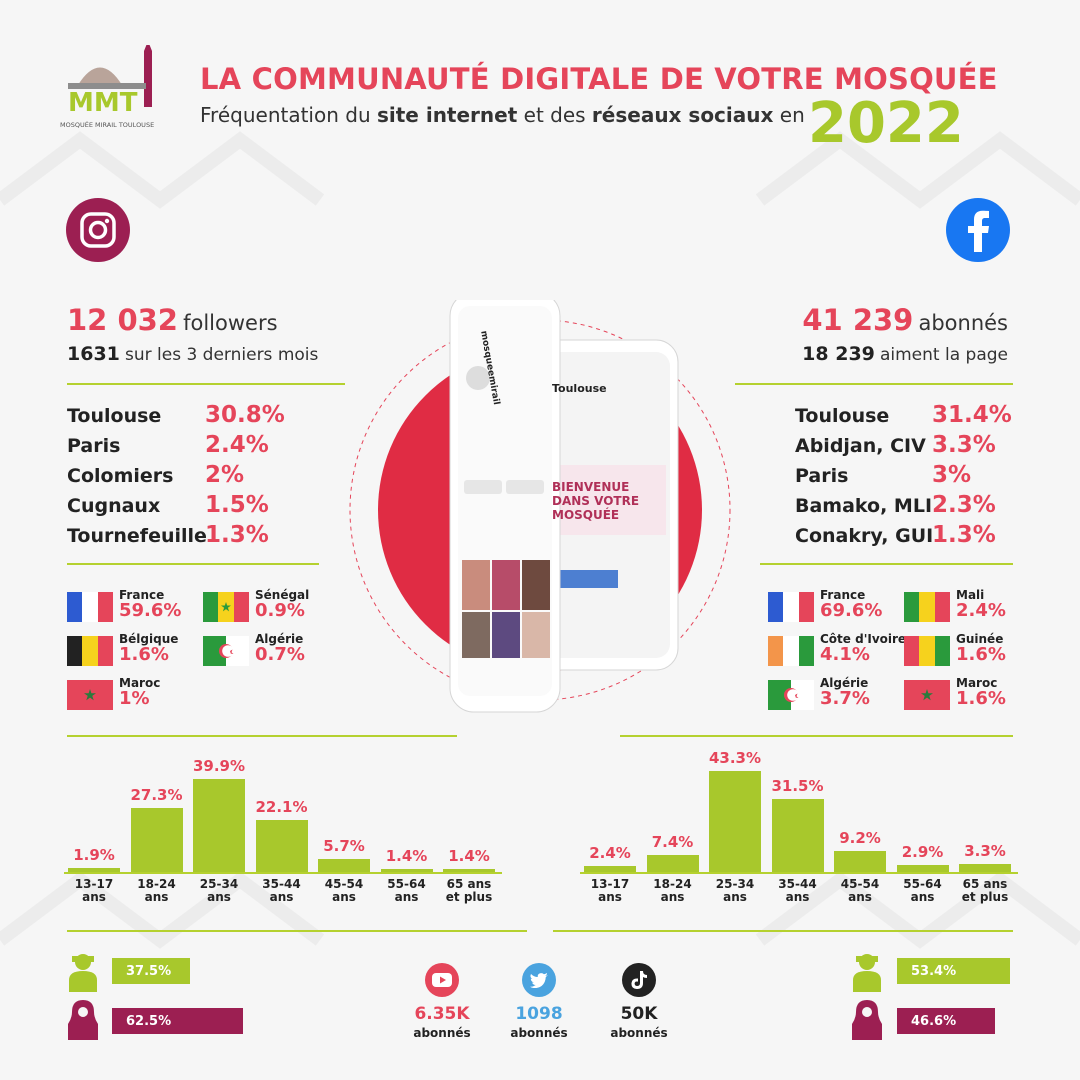  Describe the element at coordinates (245, 415) in the screenshot. I see `city-percent: 30.8%` at that location.